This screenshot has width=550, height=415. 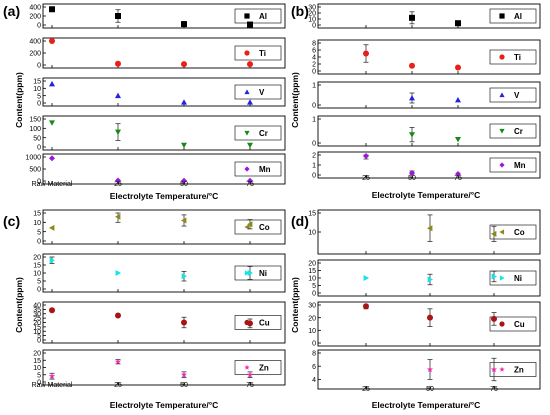 I want to click on subplot-a-al: 0 200 400 Al, so click(x=157, y=16).